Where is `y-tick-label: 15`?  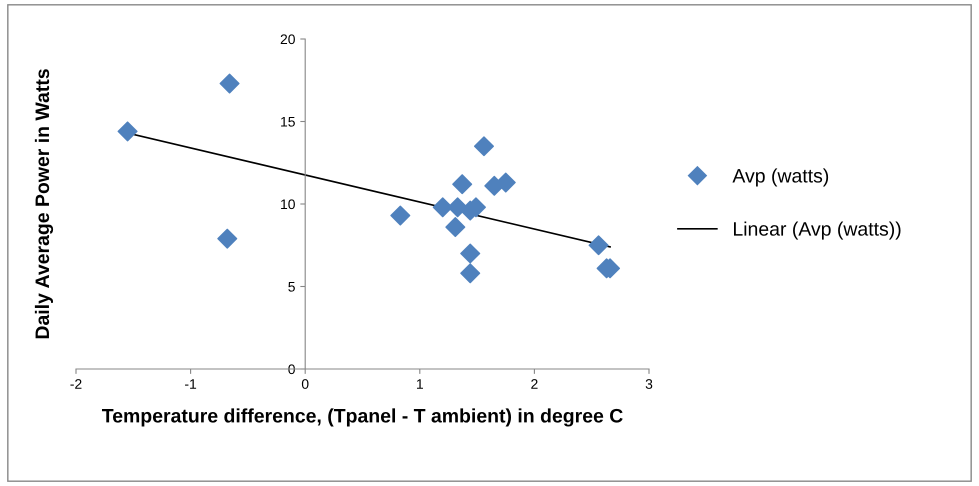 y-tick-label: 15 is located at coordinates (288, 121).